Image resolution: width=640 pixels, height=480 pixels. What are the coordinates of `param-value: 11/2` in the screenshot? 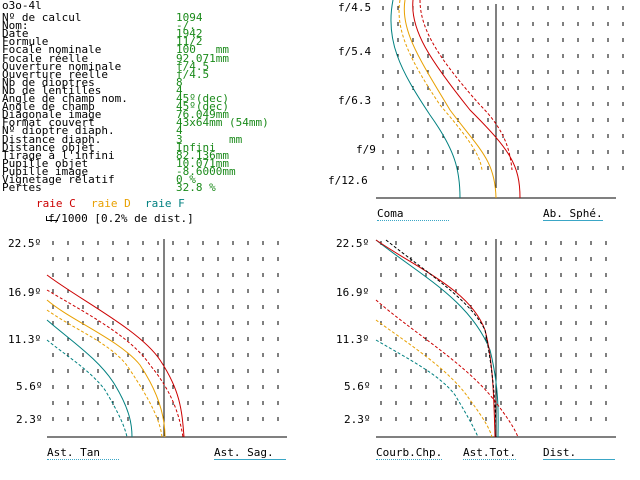 It's located at (189, 42).